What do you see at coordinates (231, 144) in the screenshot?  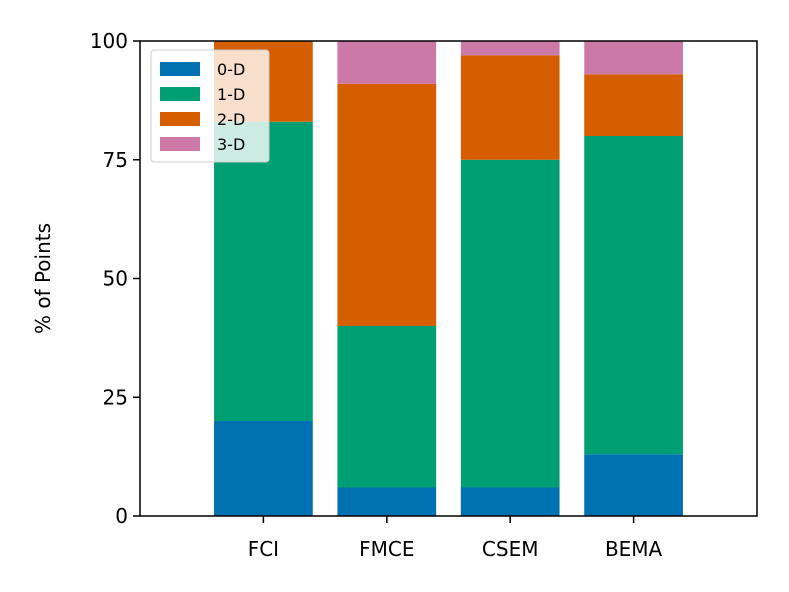 I see `legend-label-3-d: 3-D` at bounding box center [231, 144].